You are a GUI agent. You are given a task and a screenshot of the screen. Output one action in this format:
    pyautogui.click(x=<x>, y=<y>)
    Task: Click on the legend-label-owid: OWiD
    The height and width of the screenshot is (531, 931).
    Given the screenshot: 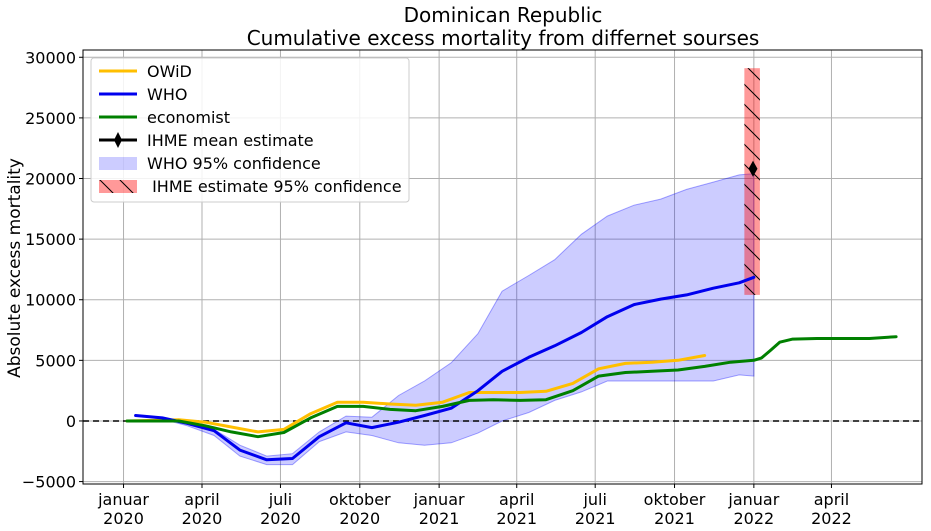 What is the action you would take?
    pyautogui.click(x=169, y=71)
    